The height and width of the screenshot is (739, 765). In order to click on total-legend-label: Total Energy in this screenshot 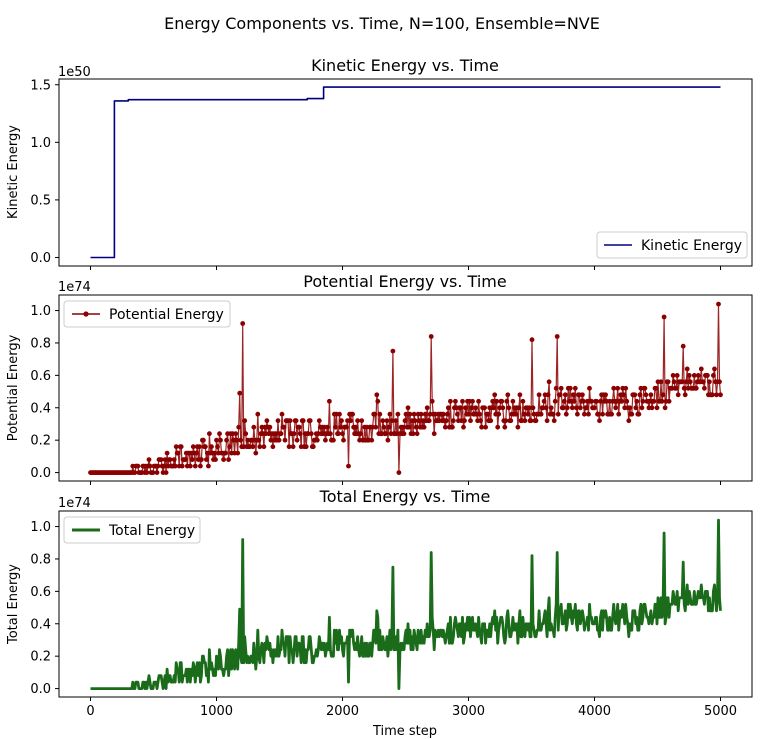, I will do `click(151, 531)`.